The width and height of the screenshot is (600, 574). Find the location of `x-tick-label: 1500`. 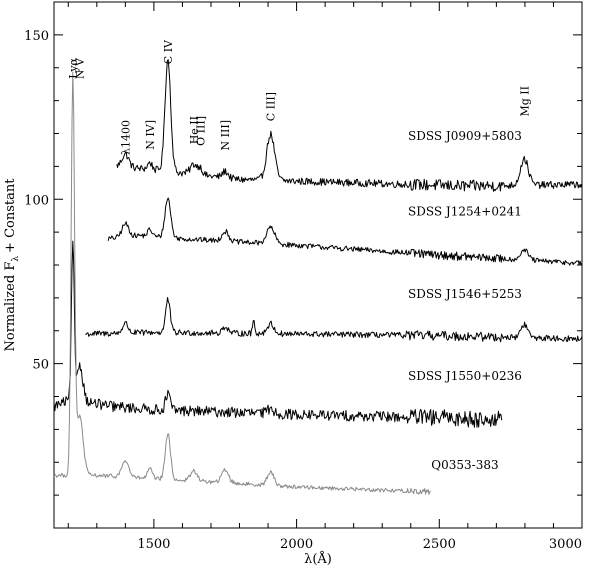

x-tick-label: 1500 is located at coordinates (153, 544).